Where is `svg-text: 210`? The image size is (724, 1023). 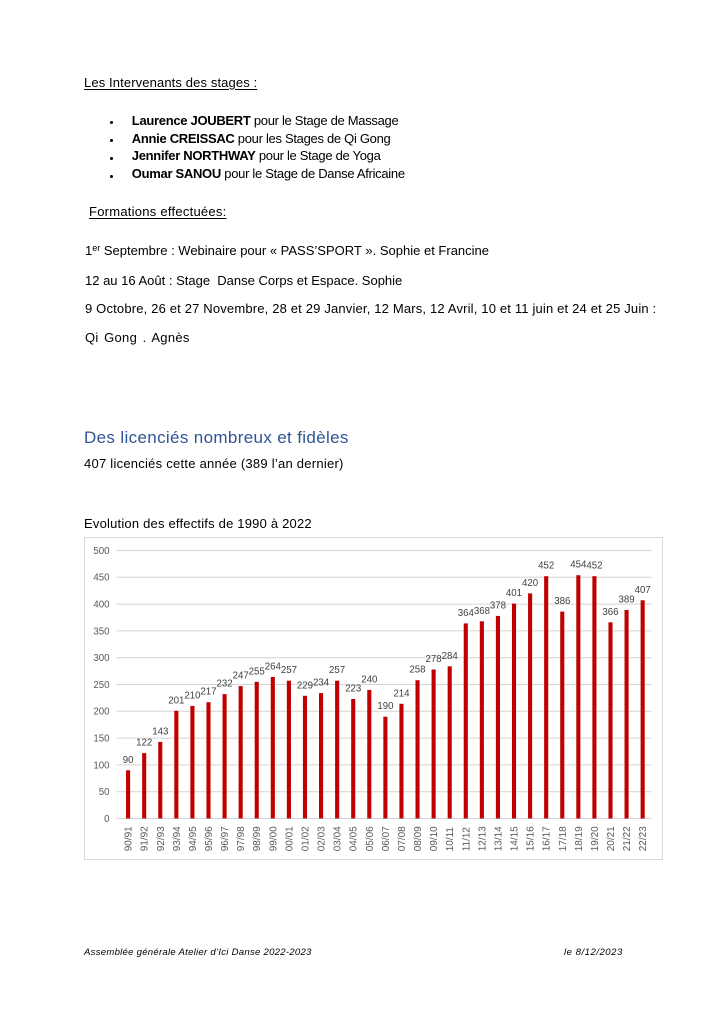
svg-text: 210 is located at coordinates (192, 695).